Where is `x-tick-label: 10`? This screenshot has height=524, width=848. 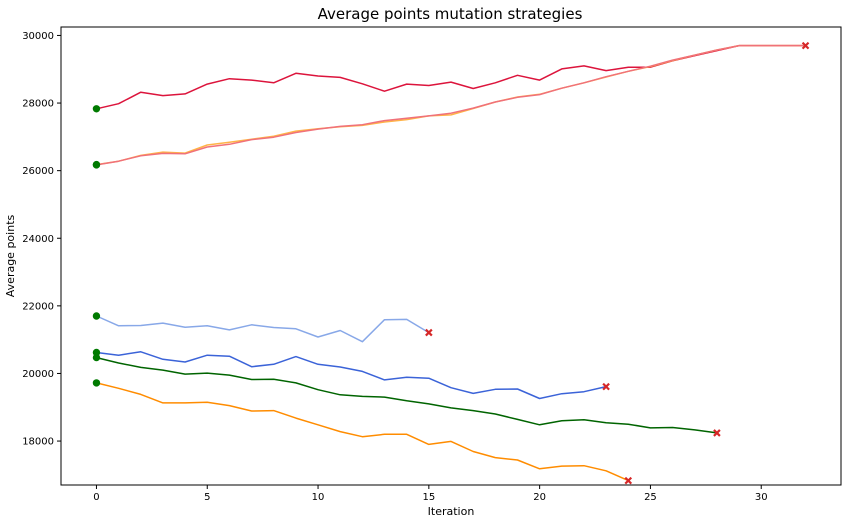
x-tick-label: 10 is located at coordinates (318, 497).